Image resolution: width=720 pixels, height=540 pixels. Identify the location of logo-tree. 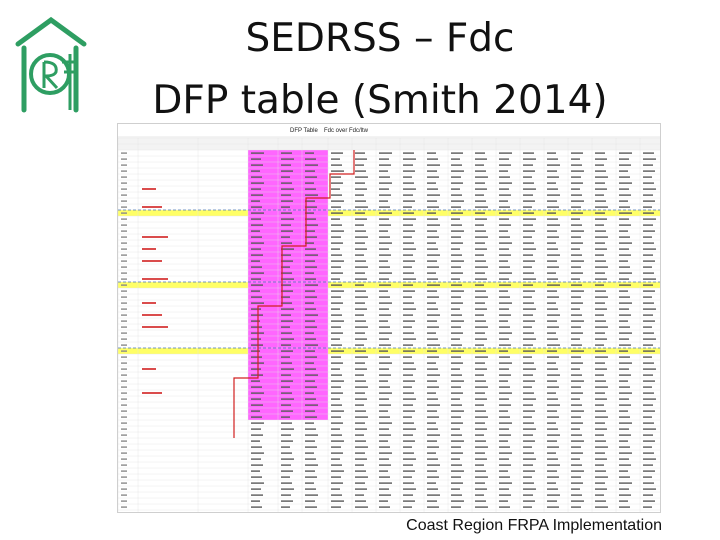
(70, 82).